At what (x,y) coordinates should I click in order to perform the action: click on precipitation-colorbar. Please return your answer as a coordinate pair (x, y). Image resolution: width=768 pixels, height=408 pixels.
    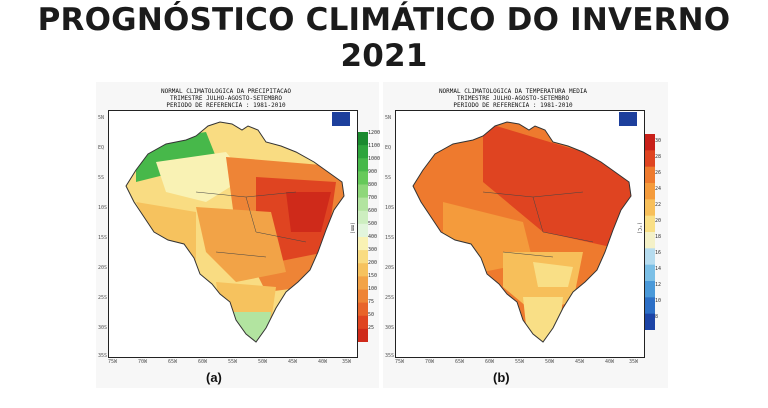
    Looking at the image, I should click on (363, 237).